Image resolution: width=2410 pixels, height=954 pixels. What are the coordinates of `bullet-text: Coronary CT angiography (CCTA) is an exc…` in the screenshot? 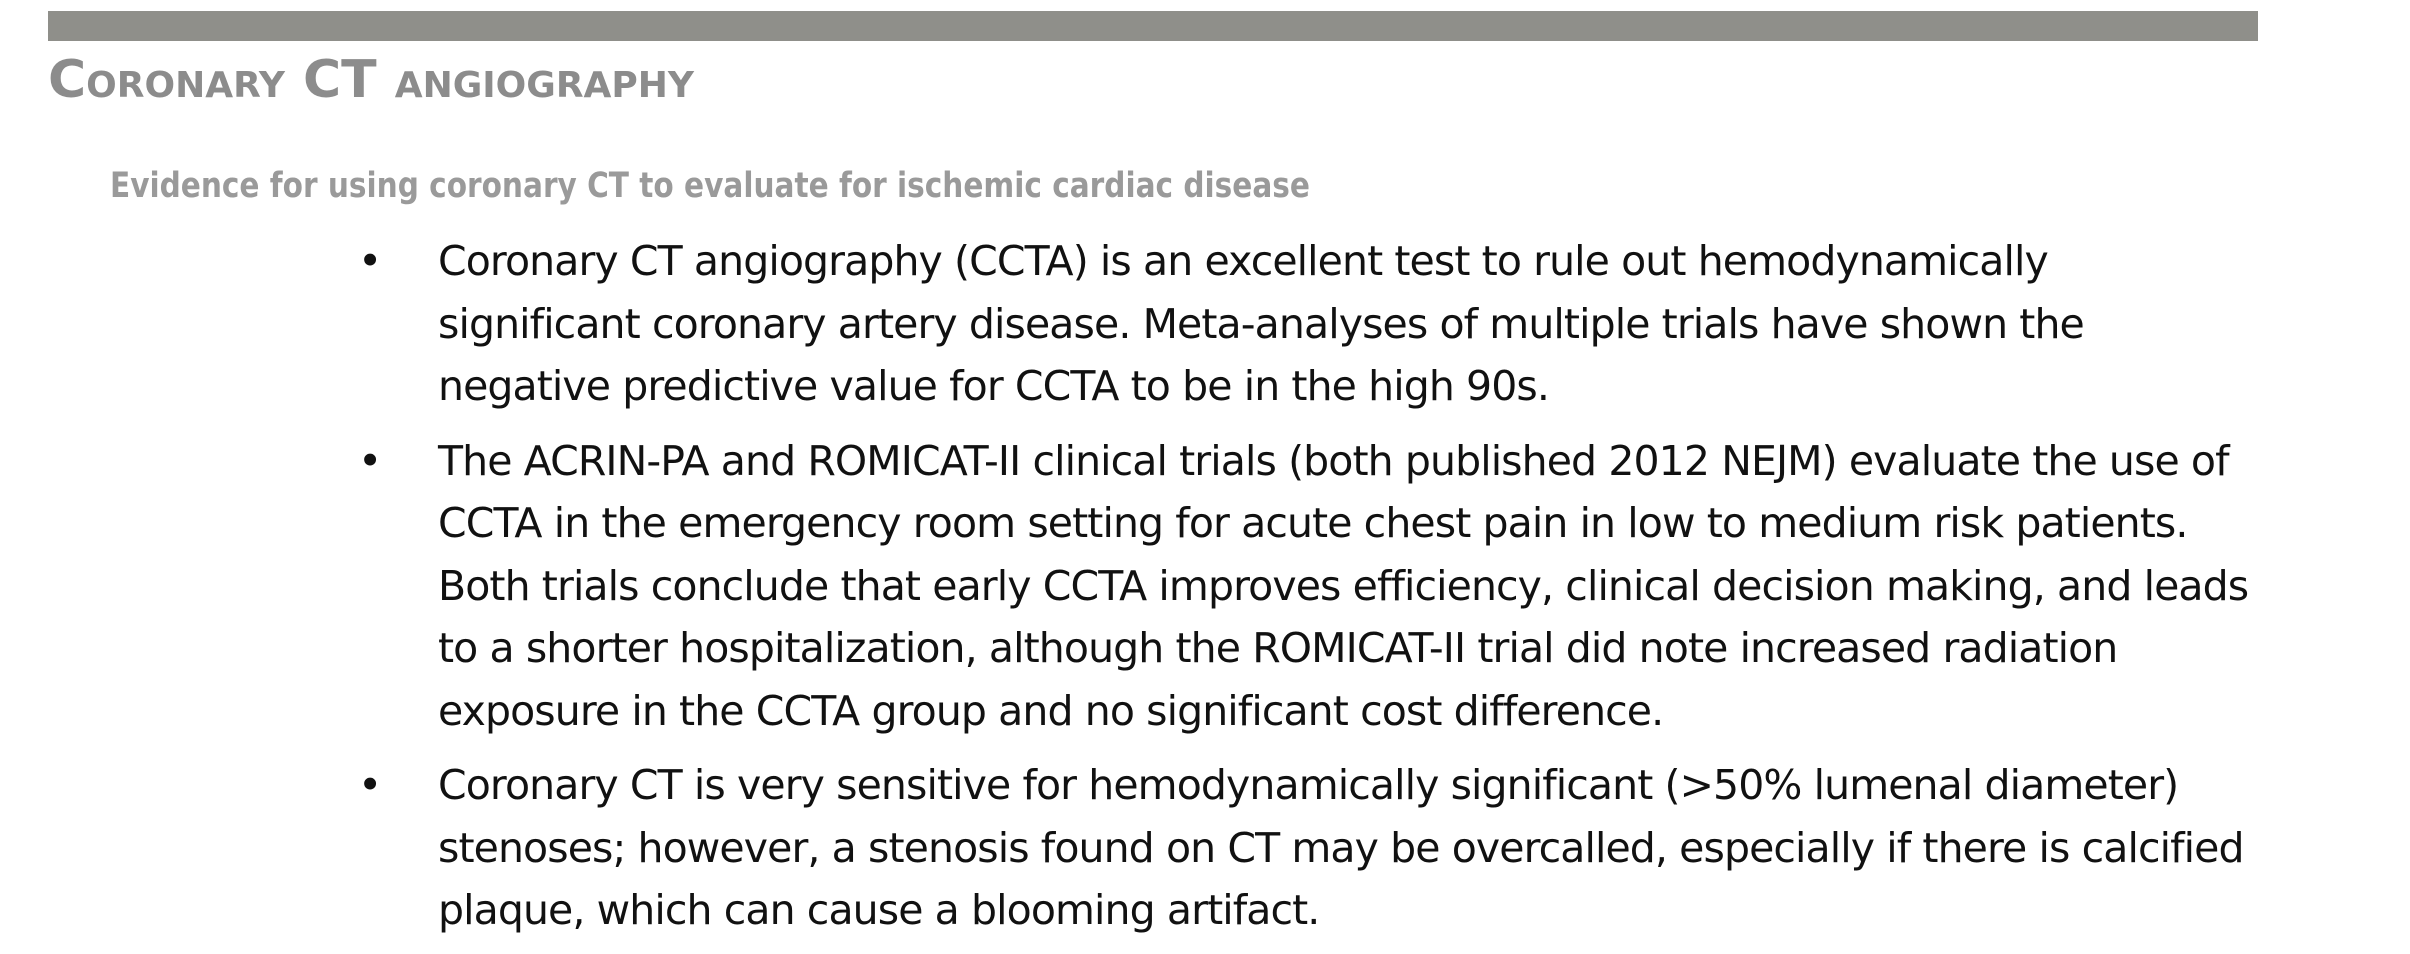 It's located at (1261, 323).